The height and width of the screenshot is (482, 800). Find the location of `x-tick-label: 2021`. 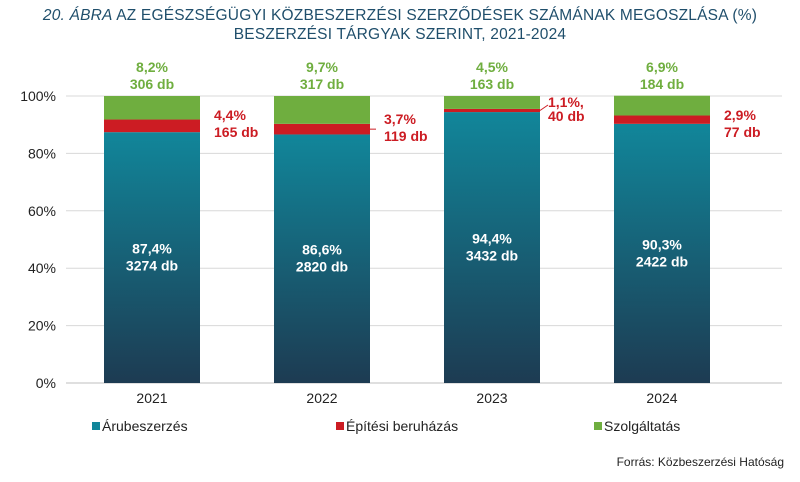

x-tick-label: 2021 is located at coordinates (151, 398).